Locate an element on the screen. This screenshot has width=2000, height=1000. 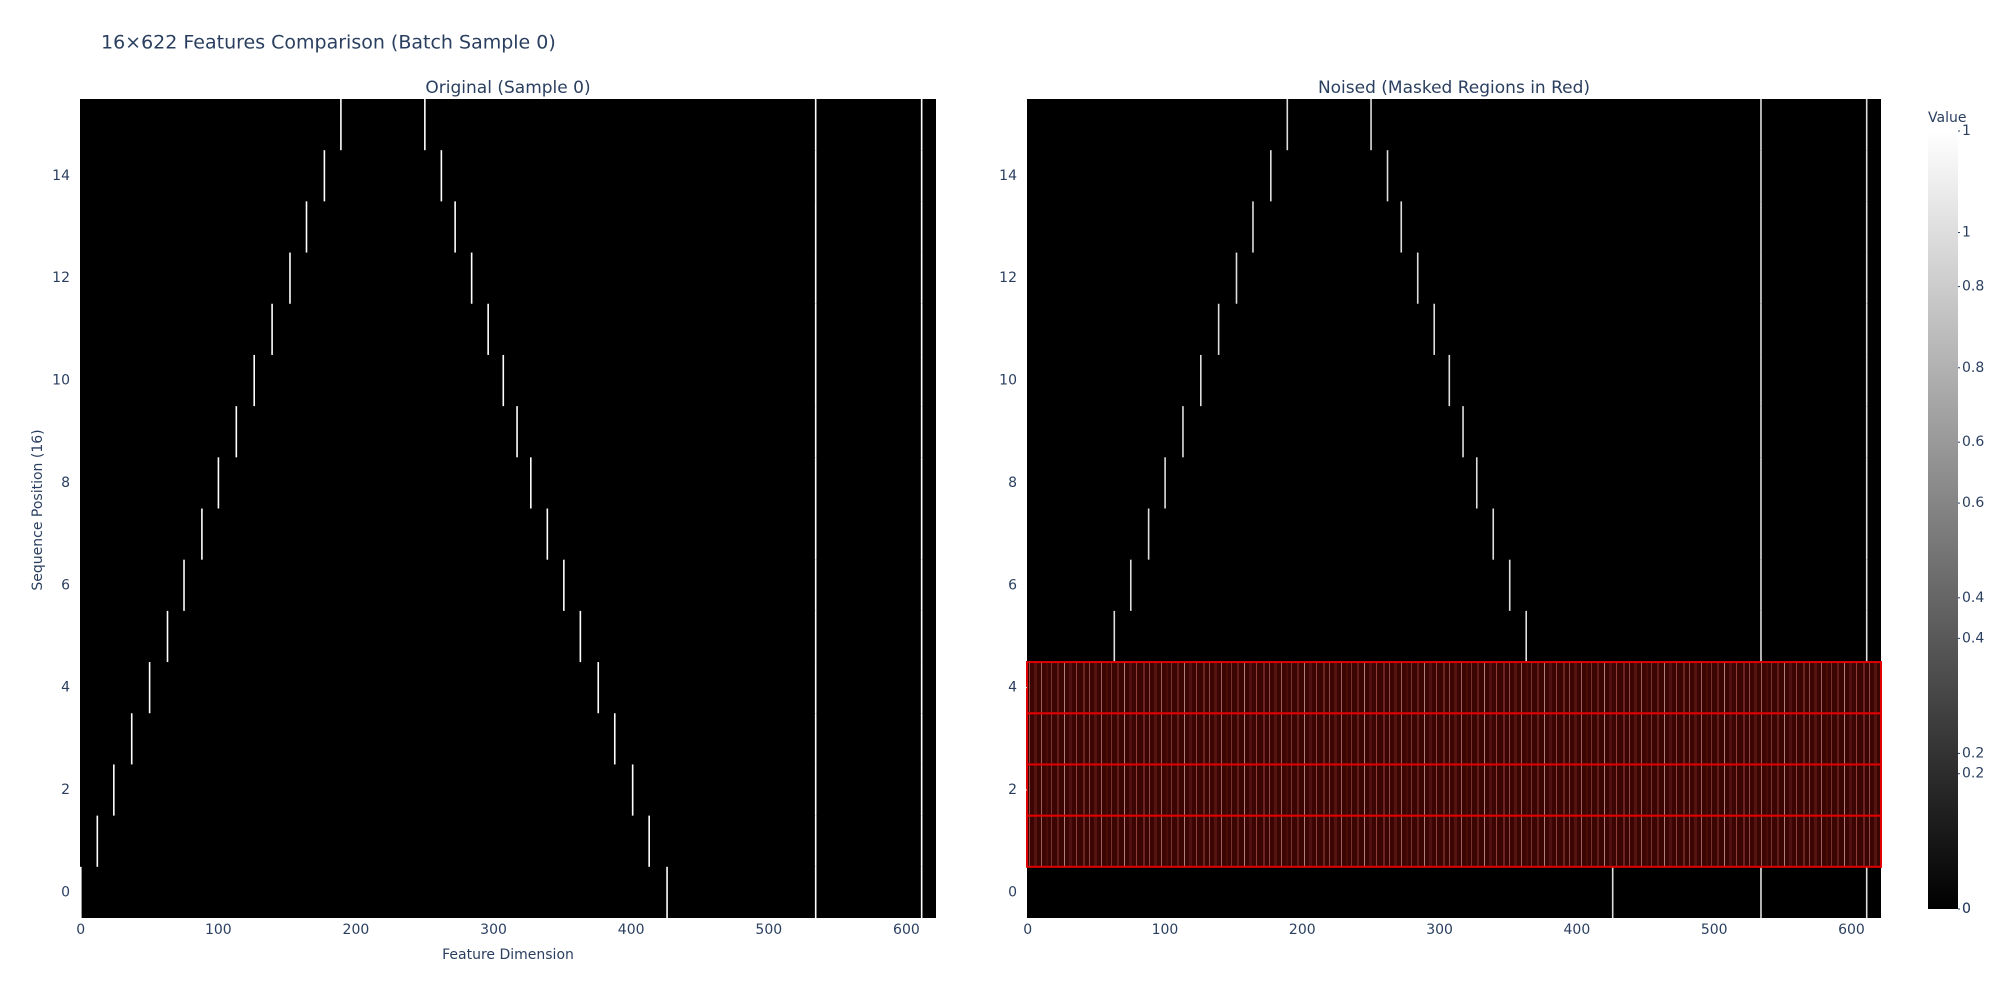
x-tick-label: 300 is located at coordinates (493, 930).